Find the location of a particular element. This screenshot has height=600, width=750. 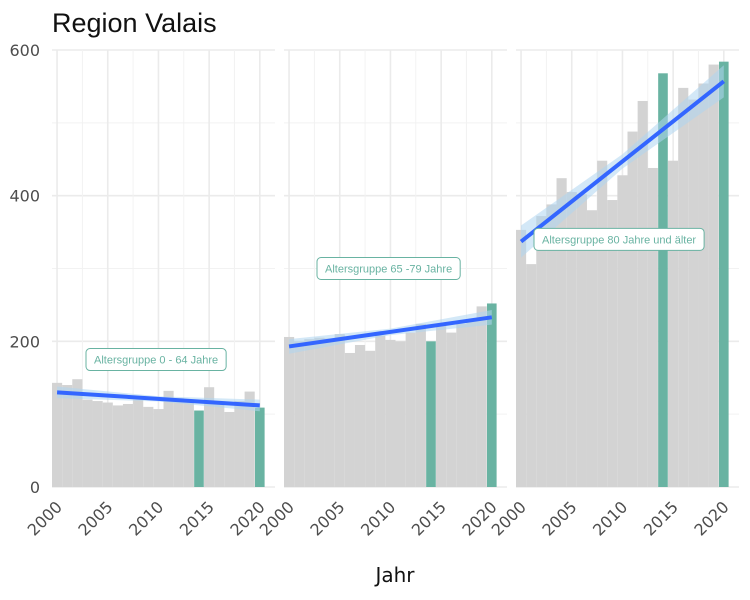

annotation-text: Altersgruppe 0 - 64 Jahre is located at coordinates (156, 361).